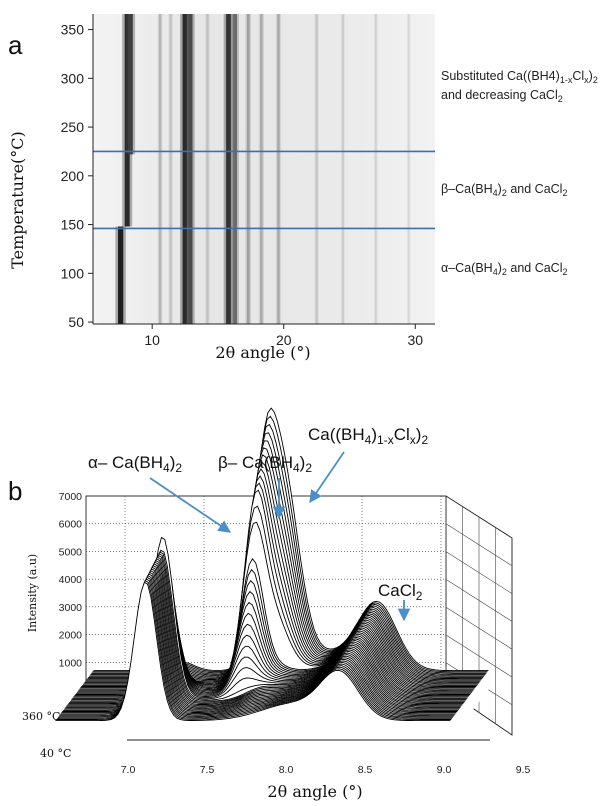 Image resolution: width=612 pixels, height=806 pixels. I want to click on region-label-substituted: Substituted Ca((BH4)1-xClx)2, so click(519, 77).